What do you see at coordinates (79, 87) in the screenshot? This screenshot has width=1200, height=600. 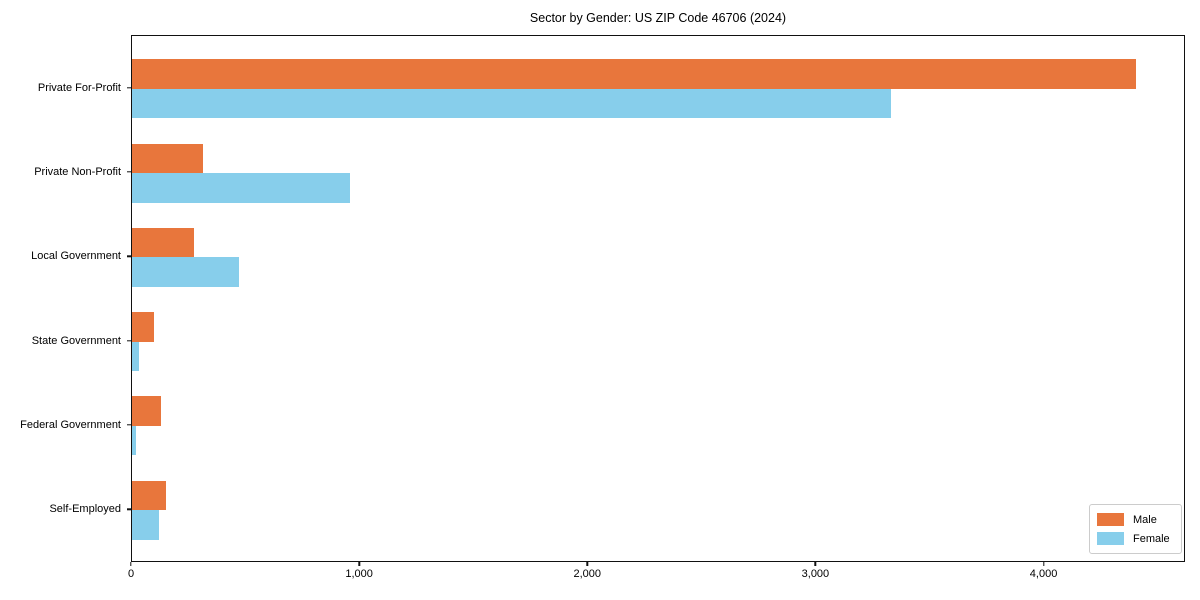 I see `y-axis-label: Private For-Profit` at bounding box center [79, 87].